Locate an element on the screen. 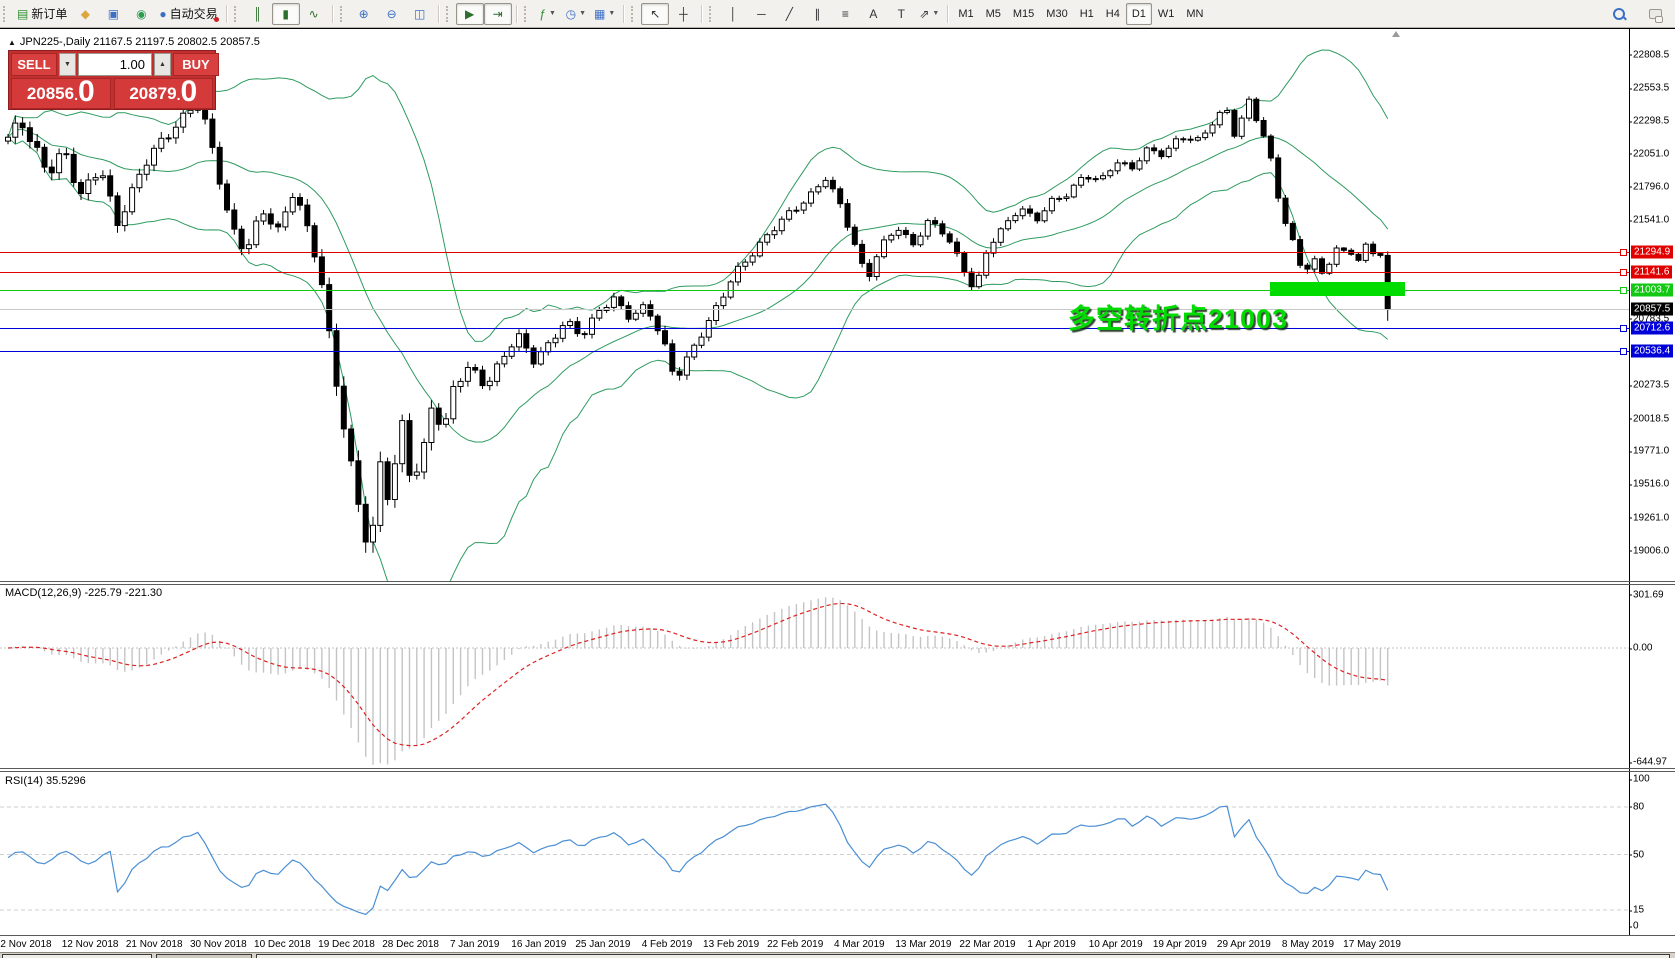 The height and width of the screenshot is (958, 1675). window-tabs-strip is located at coordinates (837, 955).